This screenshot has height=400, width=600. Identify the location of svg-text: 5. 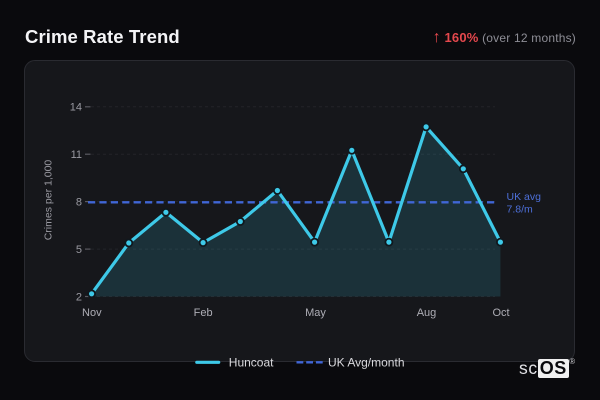
(79, 250).